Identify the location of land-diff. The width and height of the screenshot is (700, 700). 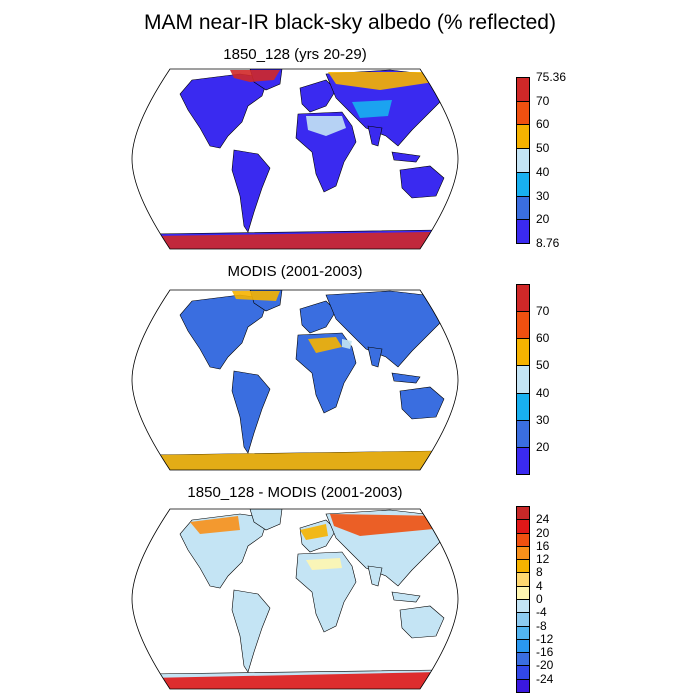
(294, 599).